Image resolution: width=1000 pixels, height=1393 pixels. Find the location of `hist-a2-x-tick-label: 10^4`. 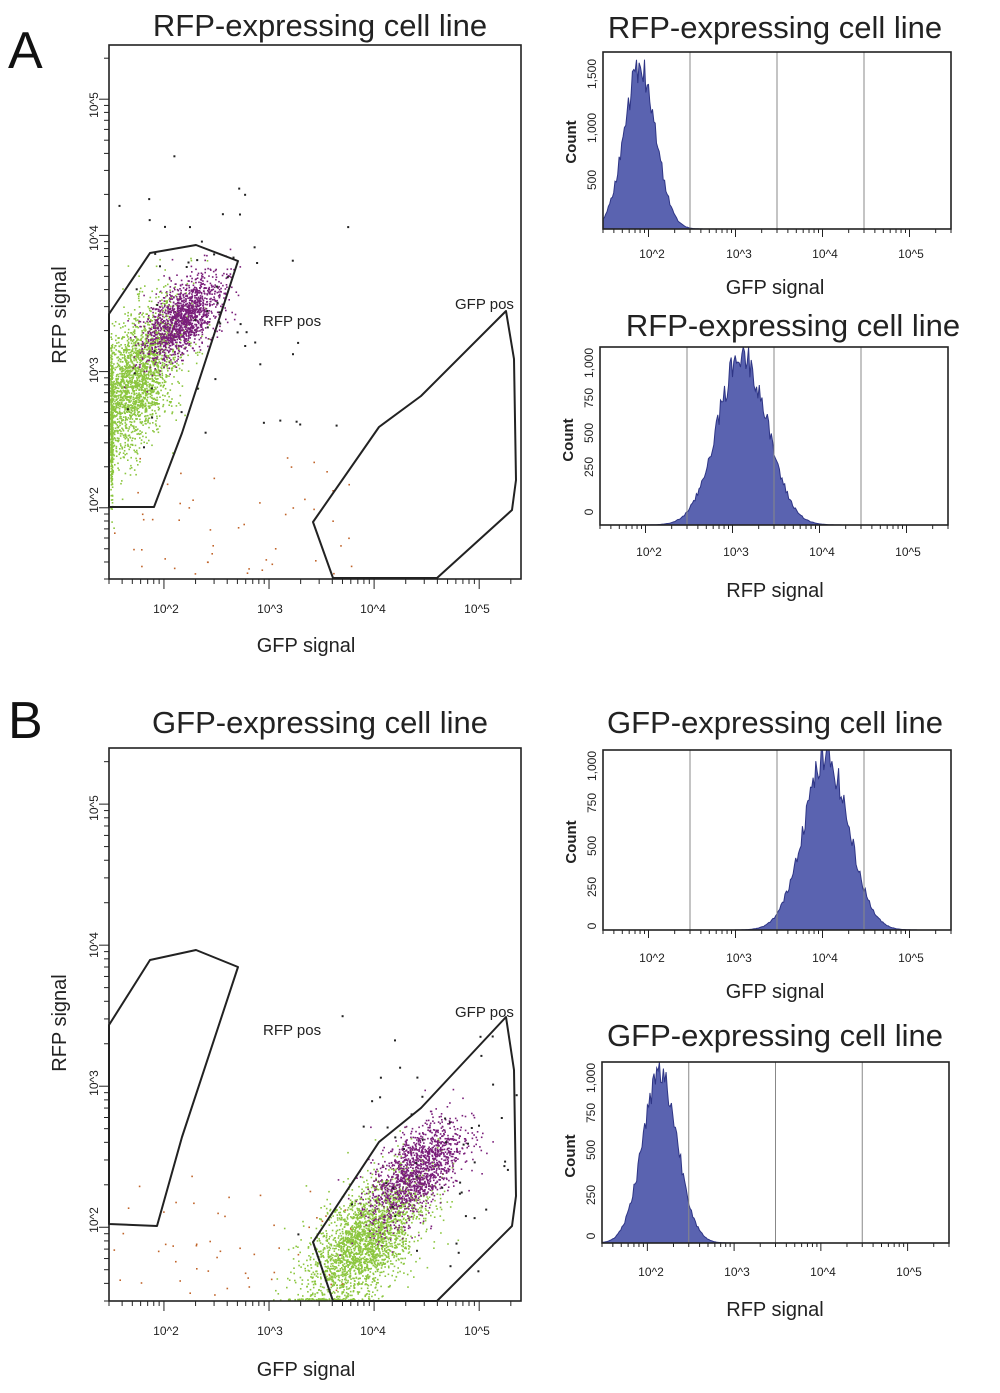

hist-a2-x-tick-label: 10^4 is located at coordinates (822, 552).